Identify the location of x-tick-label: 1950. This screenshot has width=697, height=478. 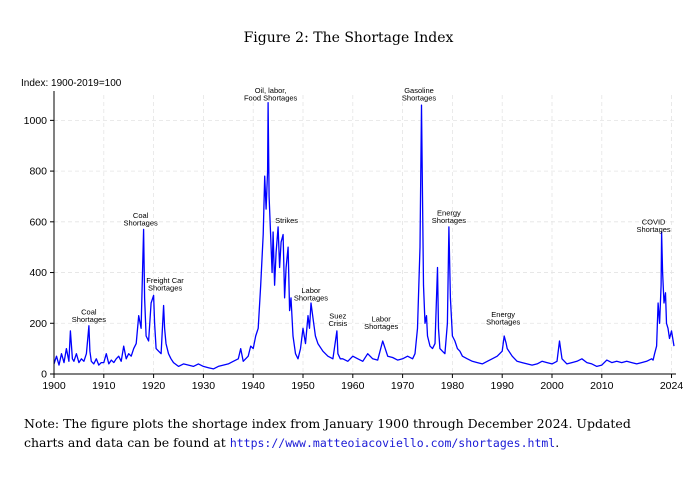
(303, 386).